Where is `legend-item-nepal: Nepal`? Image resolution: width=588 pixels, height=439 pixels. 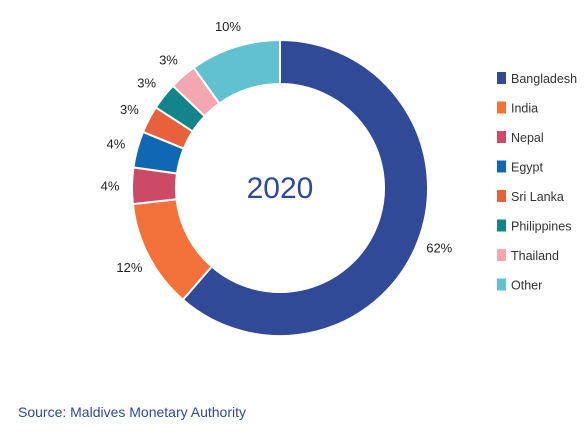 legend-item-nepal: Nepal is located at coordinates (520, 138).